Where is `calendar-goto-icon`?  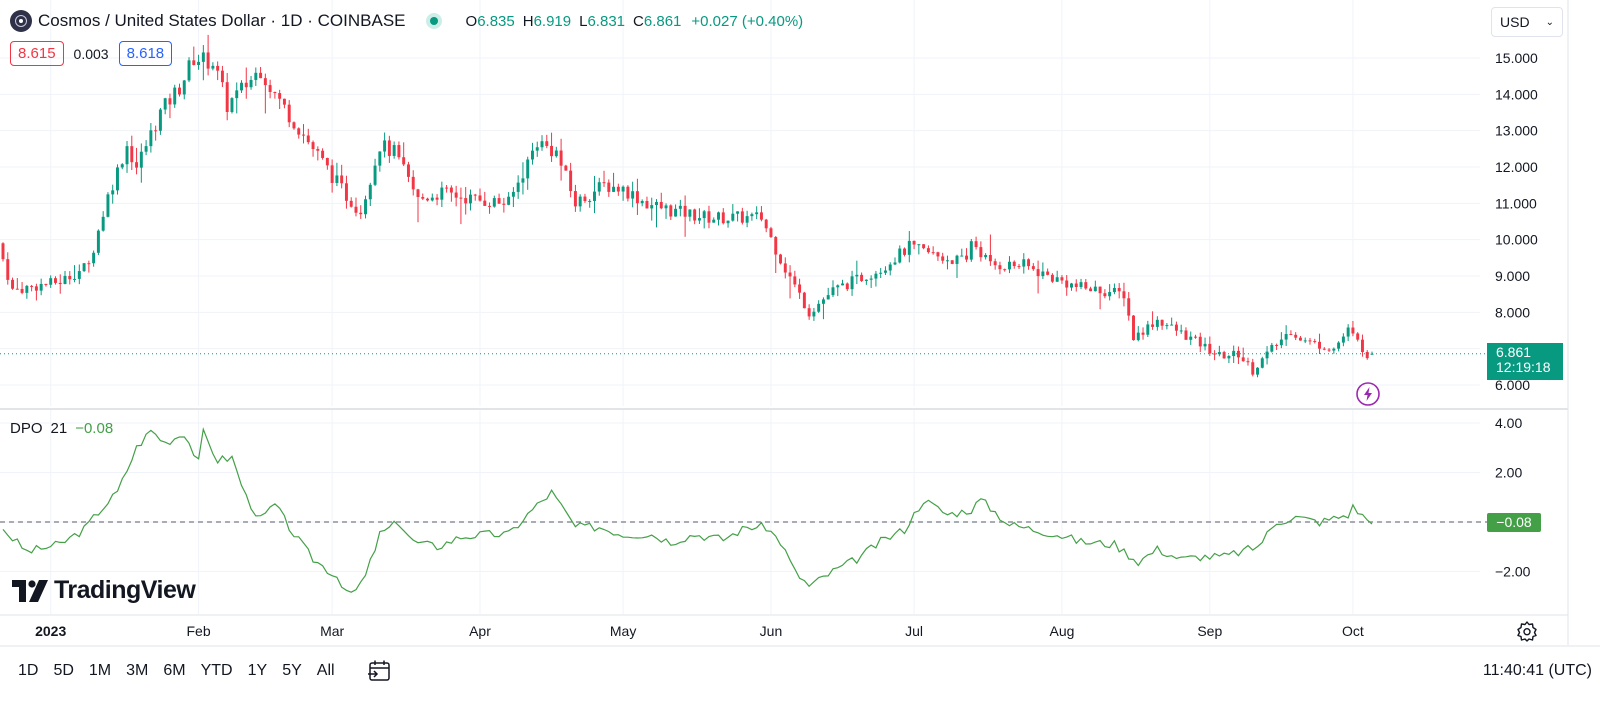
calendar-goto-icon is located at coordinates (380, 671).